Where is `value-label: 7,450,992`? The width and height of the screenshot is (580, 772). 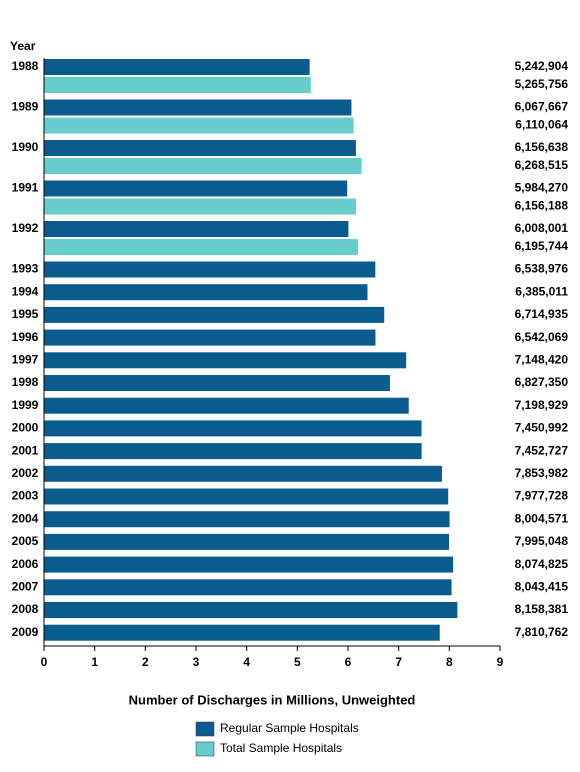 value-label: 7,450,992 is located at coordinates (542, 428).